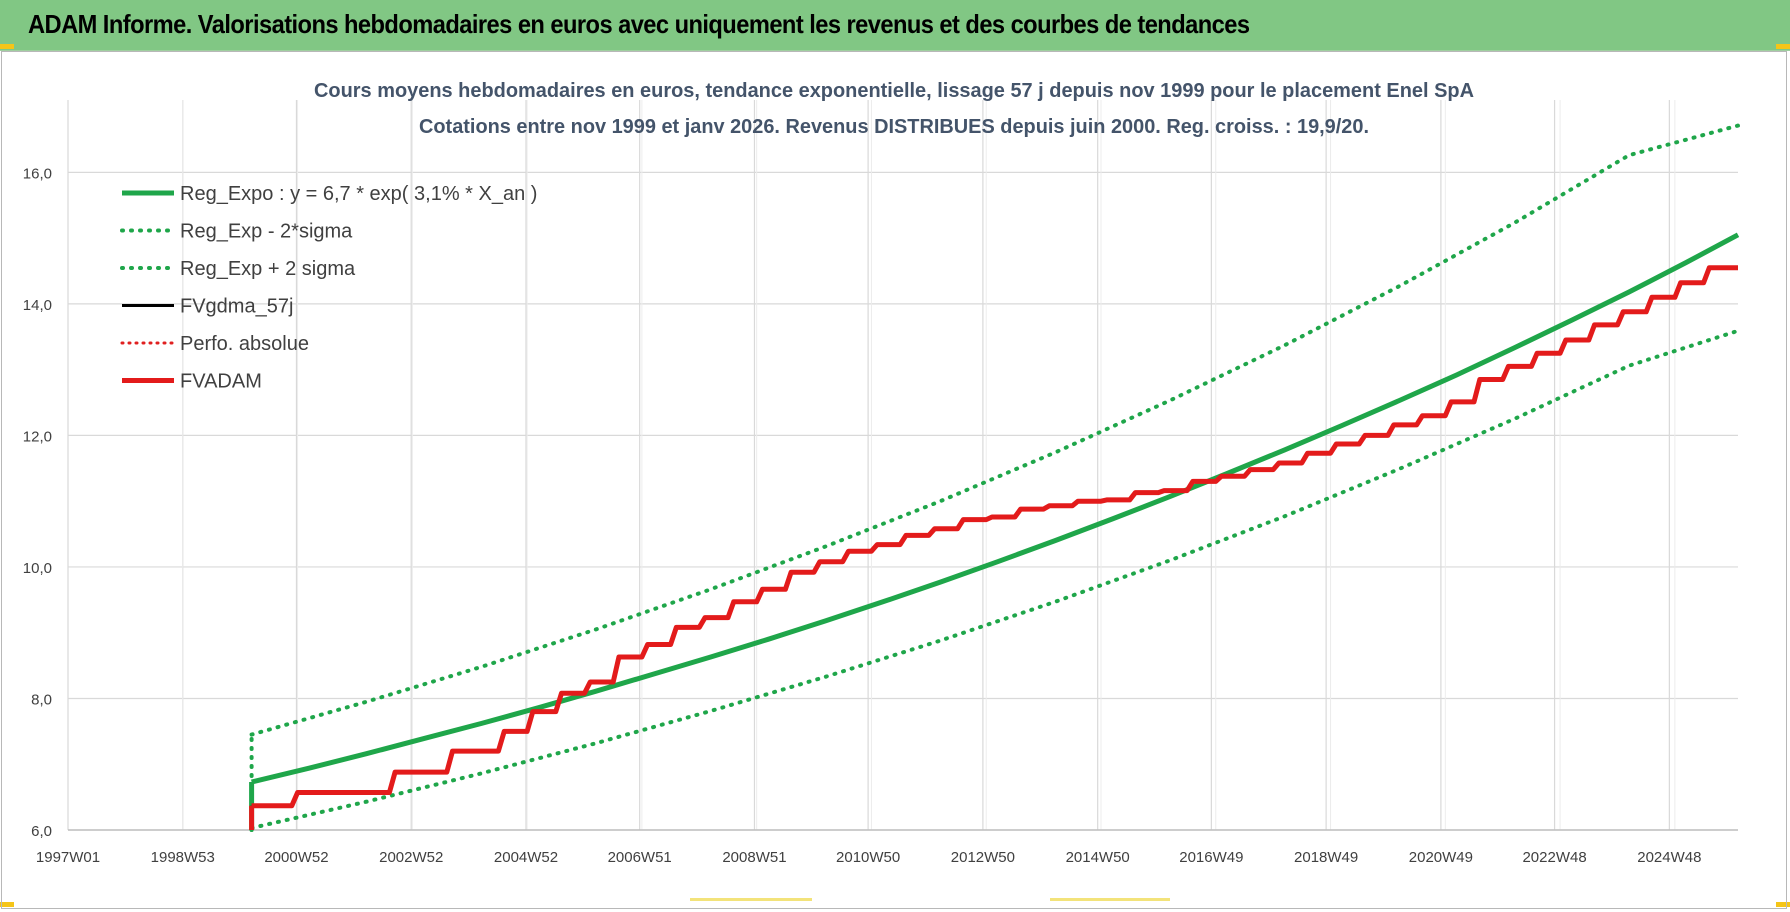 The height and width of the screenshot is (912, 1790). Describe the element at coordinates (754, 857) in the screenshot. I see `x-tick-label: 2008W51` at that location.